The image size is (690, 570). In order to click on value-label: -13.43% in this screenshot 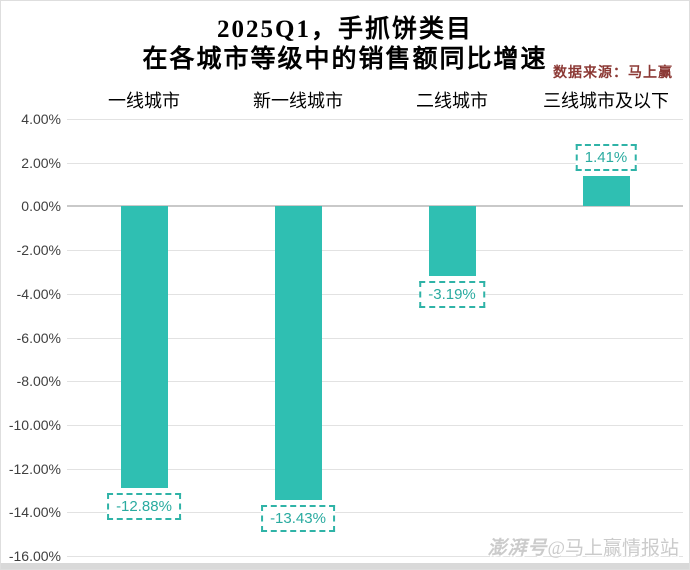, I will do `click(298, 518)`.